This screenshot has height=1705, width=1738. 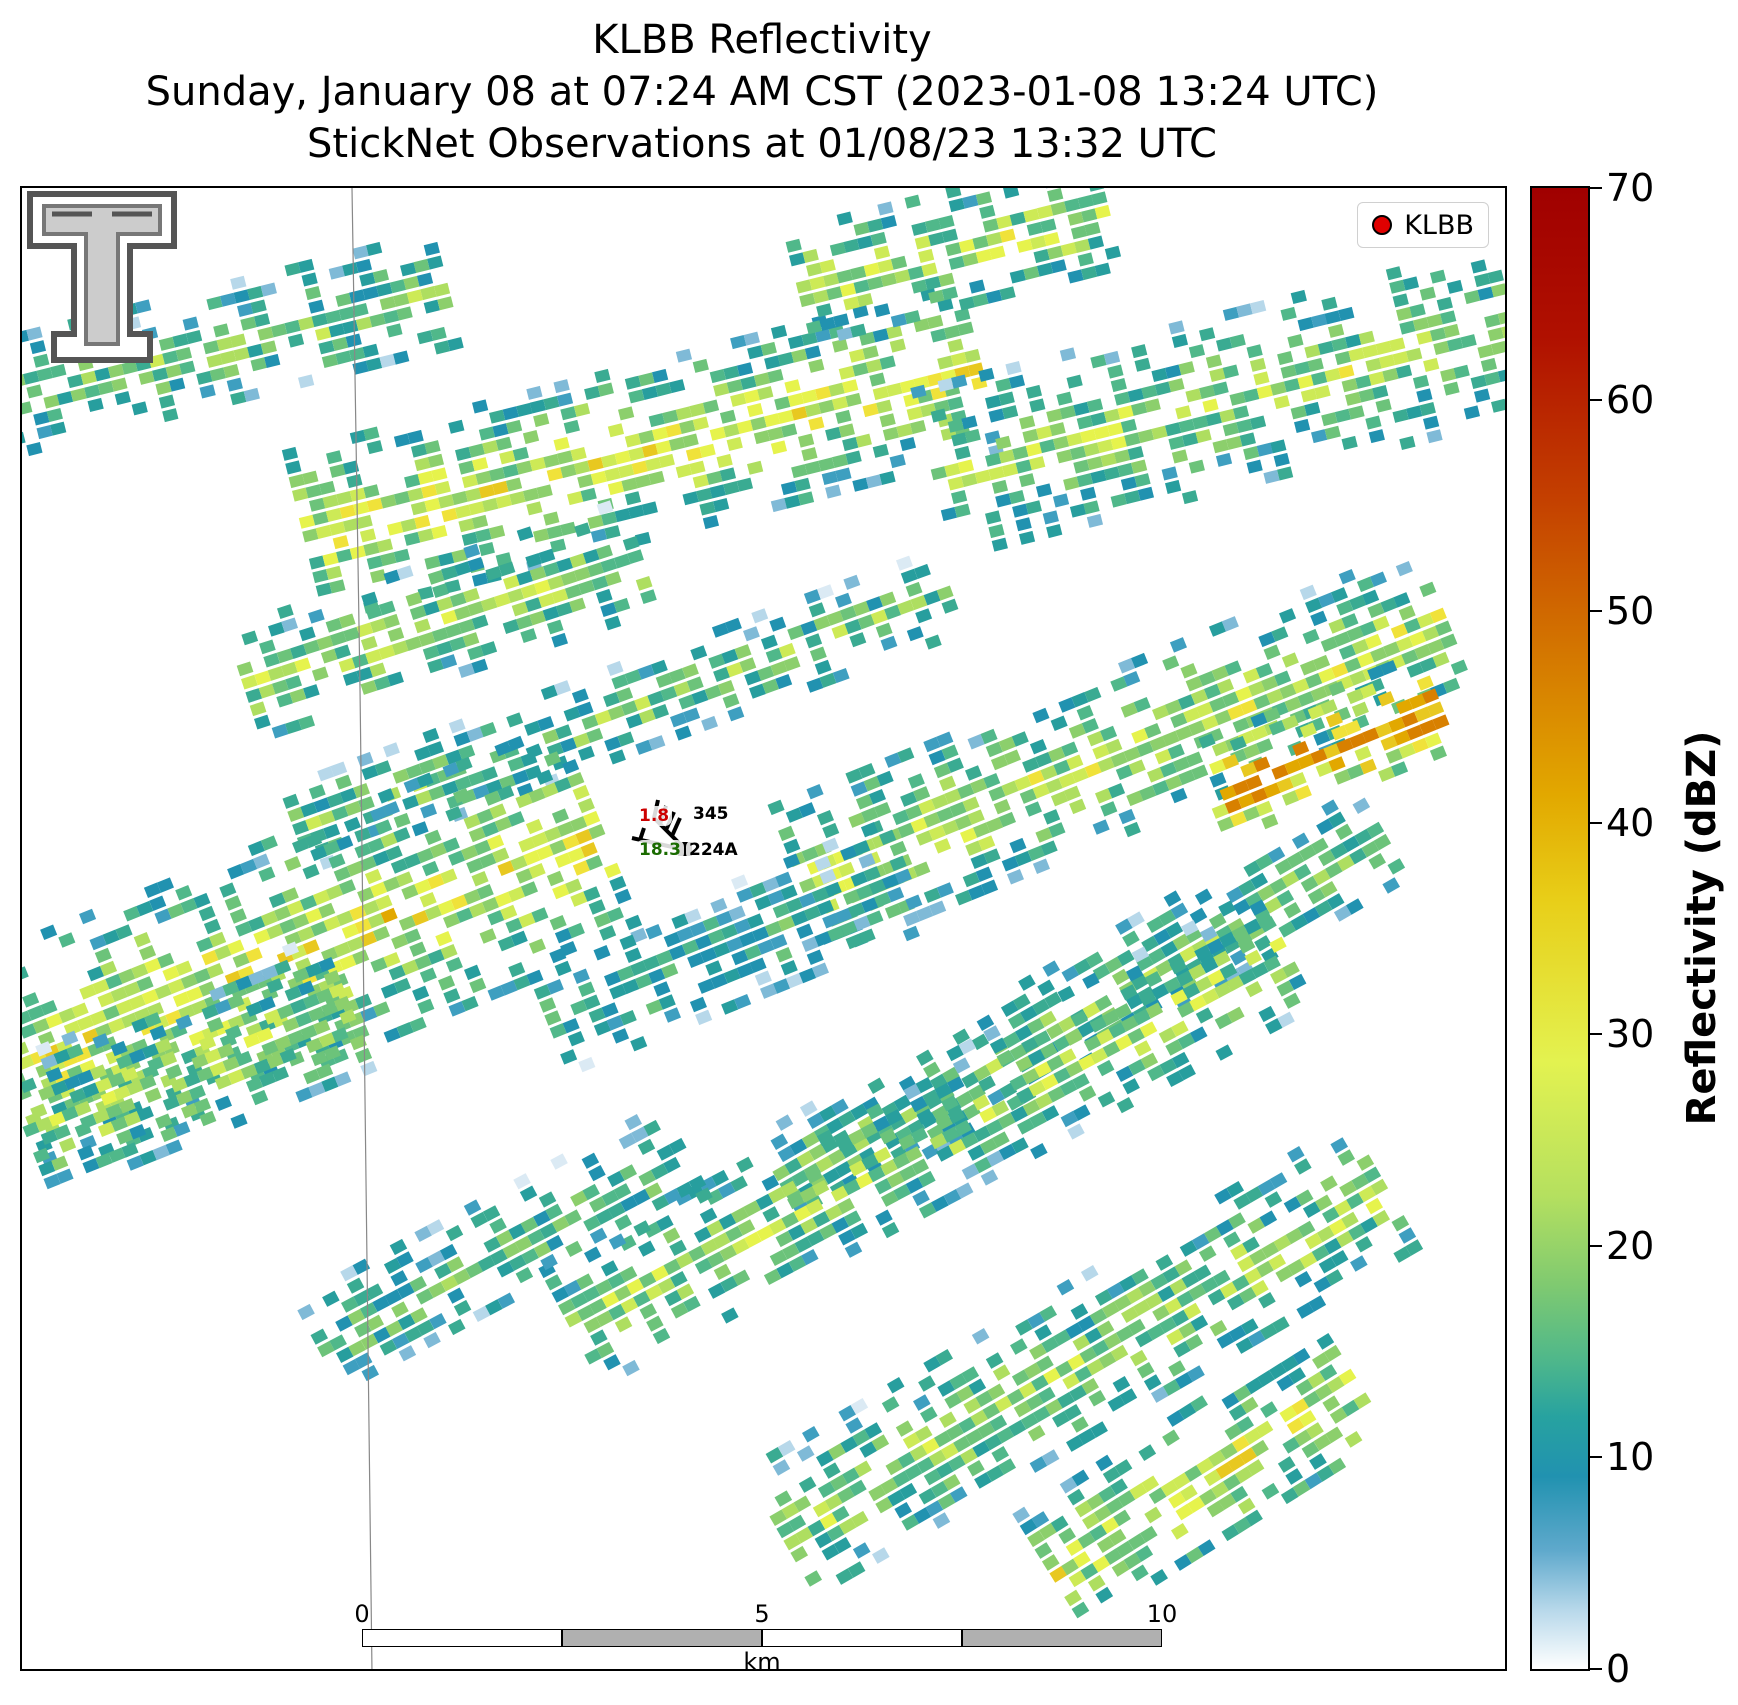 I want to click on scale-tick-10: 10, so click(x=1162, y=1614).